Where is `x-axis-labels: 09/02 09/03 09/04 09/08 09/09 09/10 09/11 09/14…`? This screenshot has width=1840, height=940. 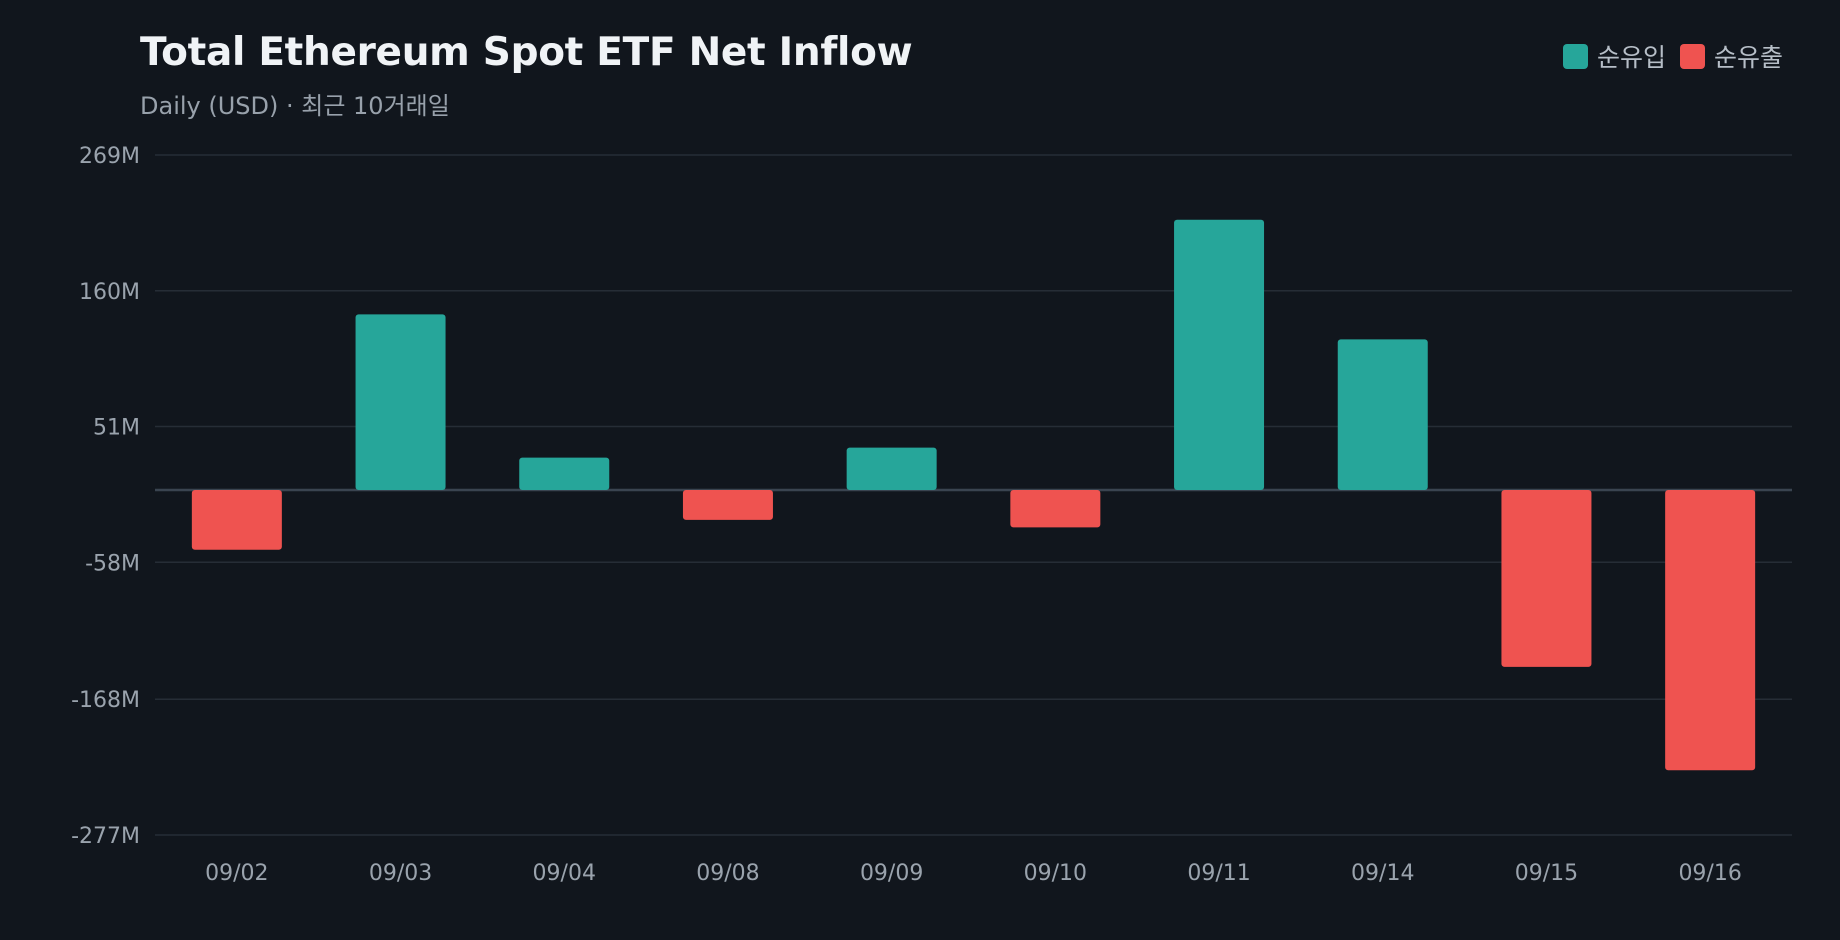 x-axis-labels: 09/02 09/03 09/04 09/08 09/09 09/10 09/11 09/14… is located at coordinates (973, 873).